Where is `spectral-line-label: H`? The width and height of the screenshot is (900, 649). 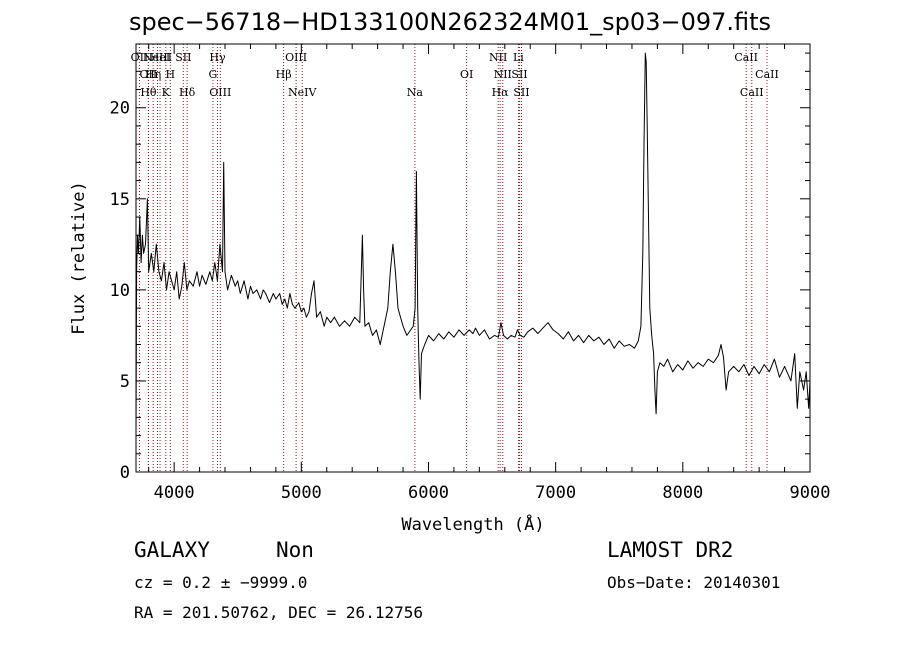
spectral-line-label: H is located at coordinates (171, 74).